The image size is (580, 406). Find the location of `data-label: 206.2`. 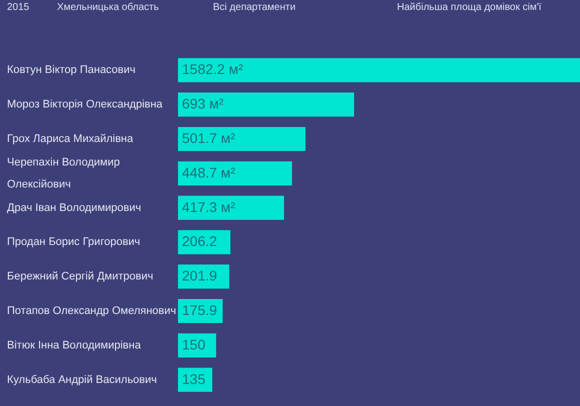

data-label: 206.2 is located at coordinates (200, 241).